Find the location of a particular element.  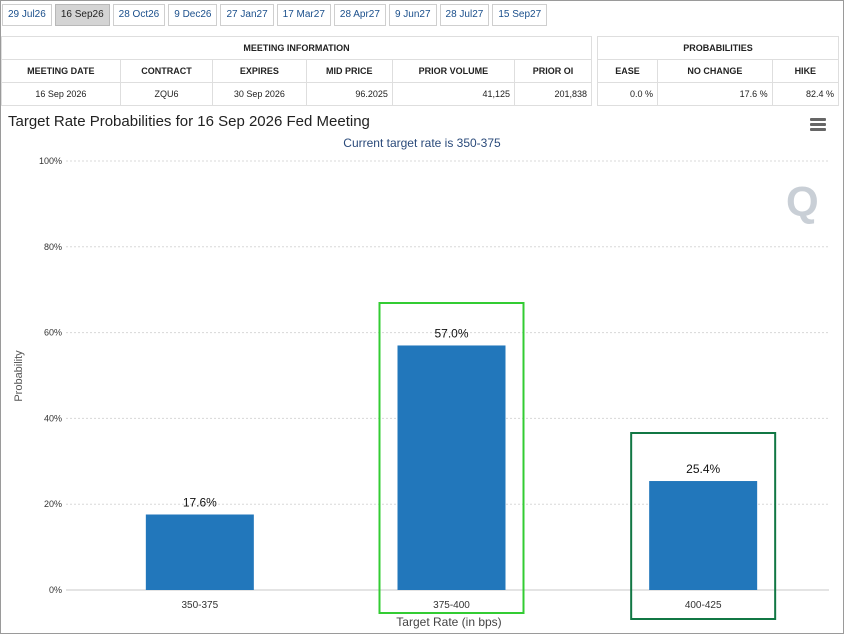

y-tick-label: 100% is located at coordinates (50, 161).